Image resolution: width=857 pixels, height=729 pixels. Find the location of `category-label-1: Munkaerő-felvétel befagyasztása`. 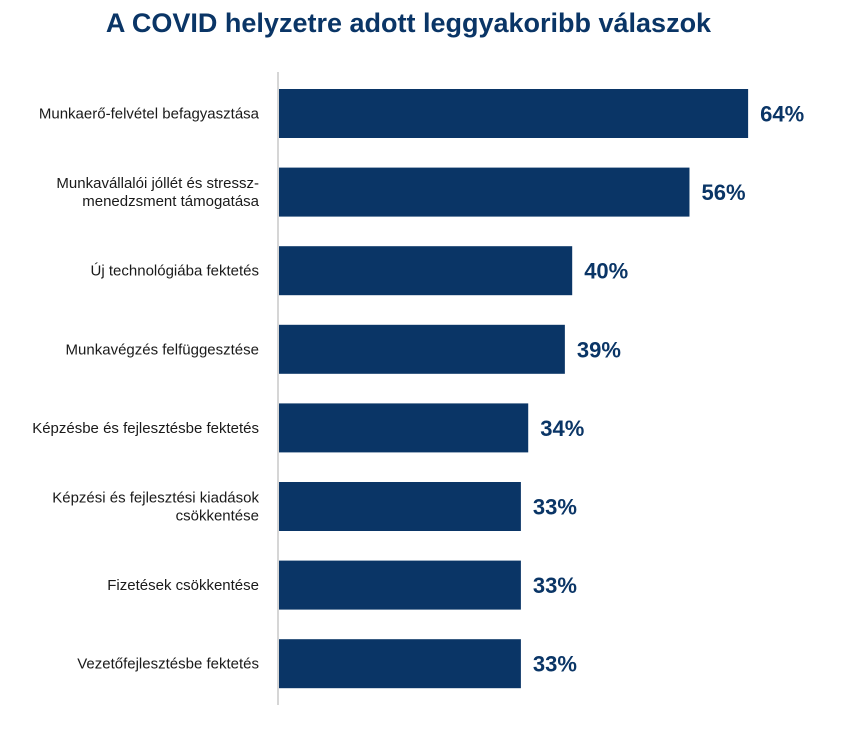

category-label-1: Munkaerő-felvétel befagyasztása is located at coordinates (149, 114).